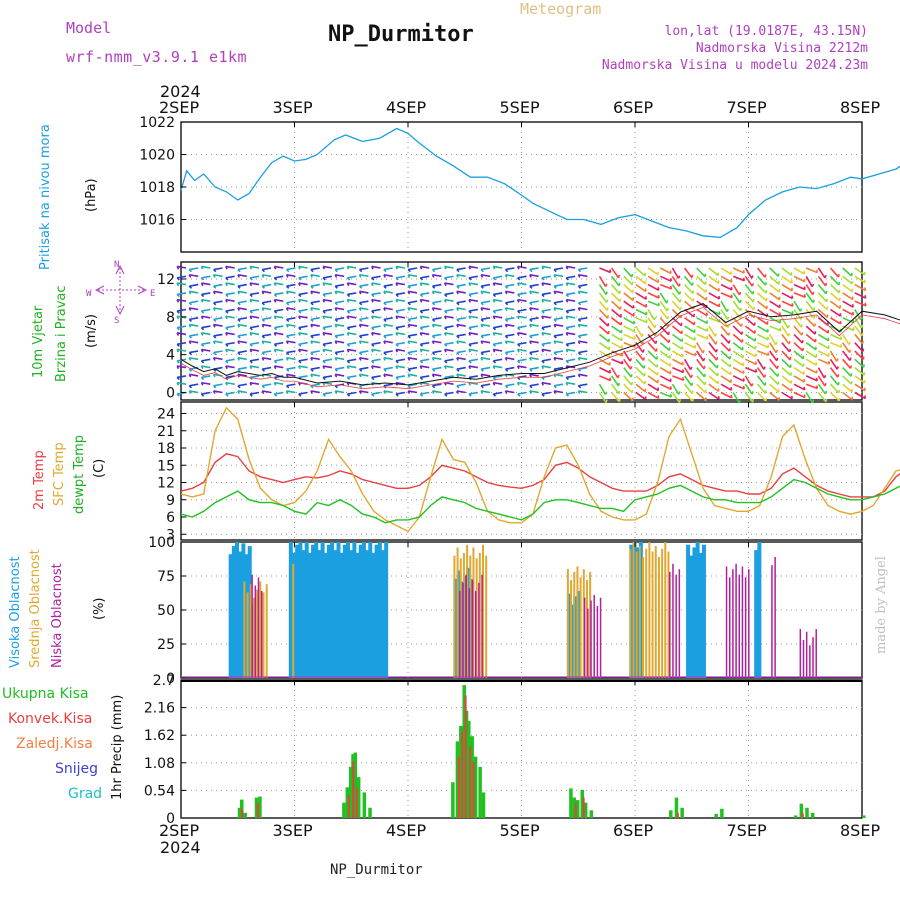 Image resolution: width=900 pixels, height=900 pixels. Describe the element at coordinates (802, 815) in the screenshot. I see `precip-convective-bar` at that location.